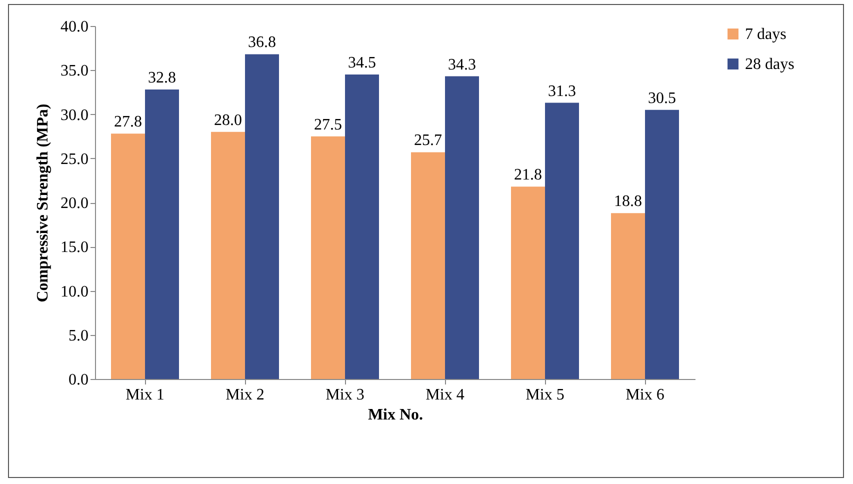 Image resolution: width=853 pixels, height=484 pixels. What do you see at coordinates (528, 175) in the screenshot?
I see `data-label: 21.8` at bounding box center [528, 175].